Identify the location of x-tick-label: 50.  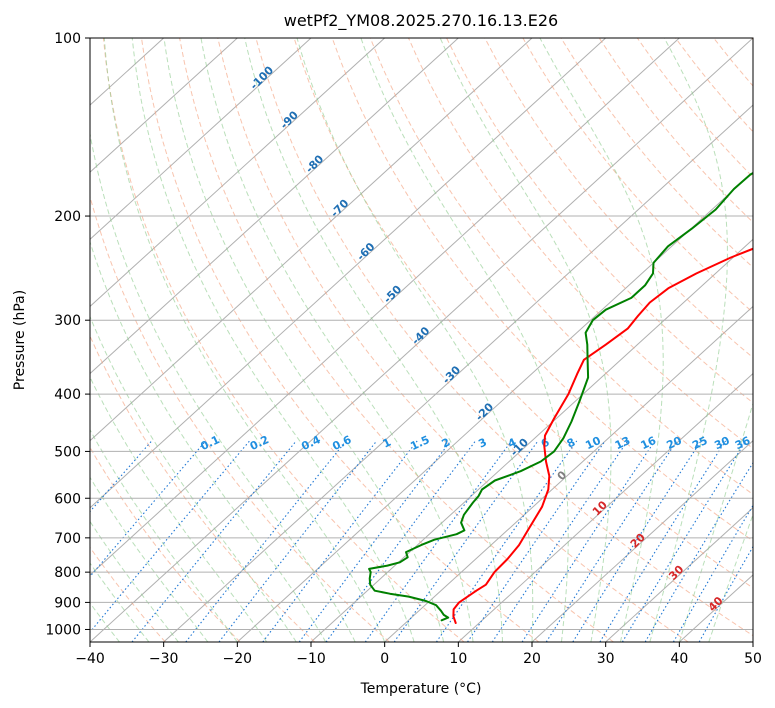
(753, 659).